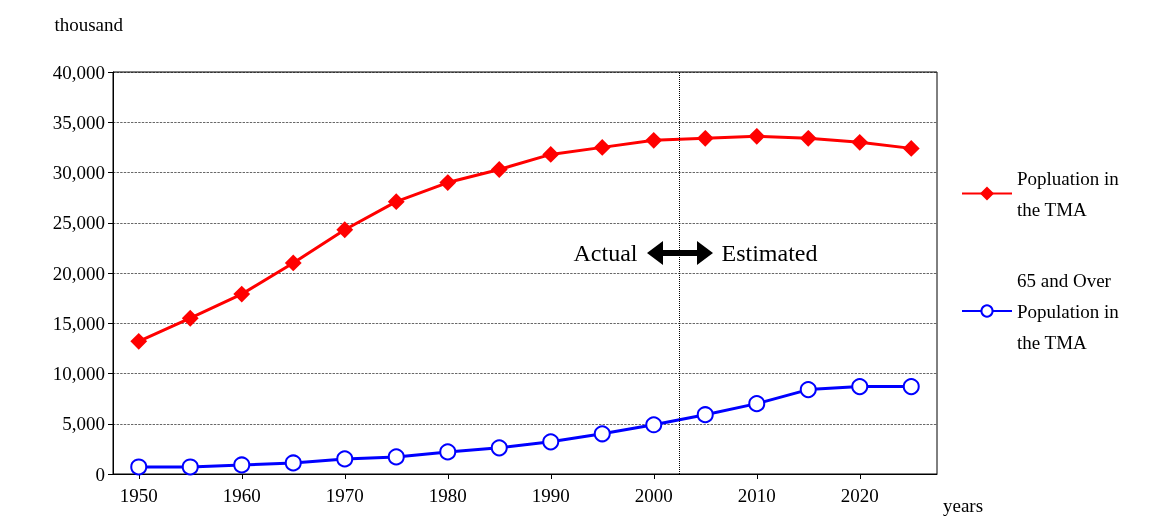 Image resolution: width=1152 pixels, height=520 pixels. Describe the element at coordinates (859, 495) in the screenshot. I see `x-tick-label: 2020` at that location.